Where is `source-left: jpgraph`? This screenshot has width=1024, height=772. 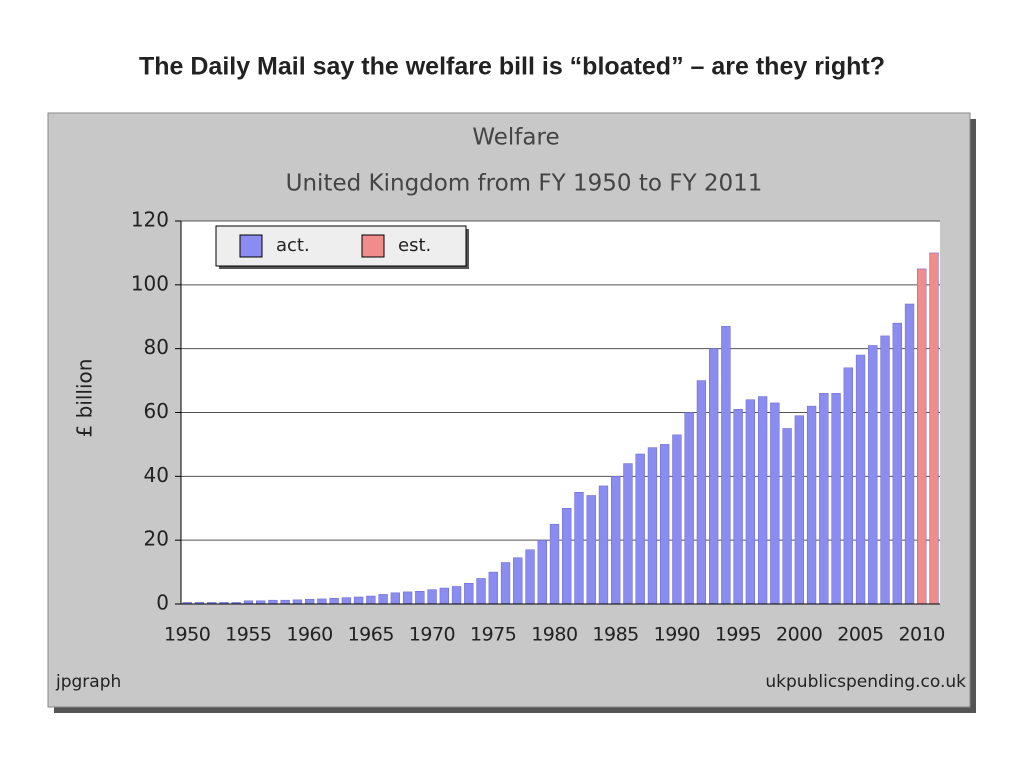
source-left: jpgraph is located at coordinates (88, 682).